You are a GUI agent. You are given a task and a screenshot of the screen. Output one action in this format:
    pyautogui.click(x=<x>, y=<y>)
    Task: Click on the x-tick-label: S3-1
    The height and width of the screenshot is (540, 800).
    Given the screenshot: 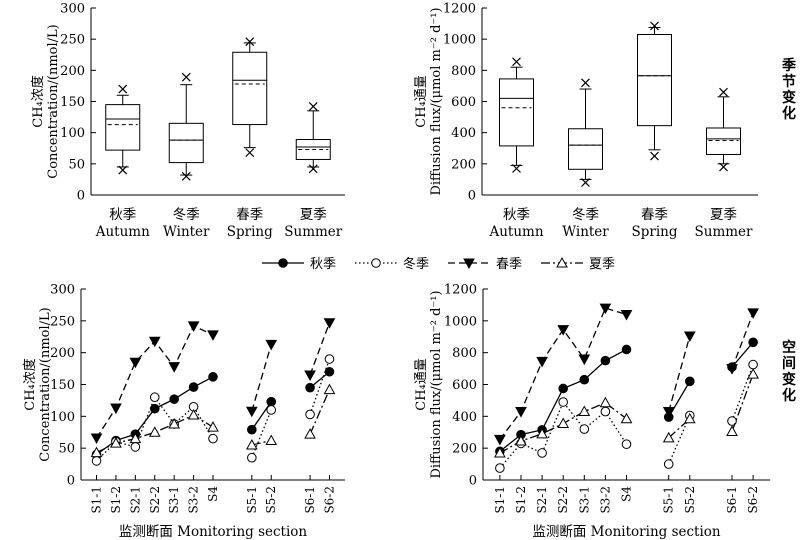 What is the action you would take?
    pyautogui.click(x=174, y=500)
    